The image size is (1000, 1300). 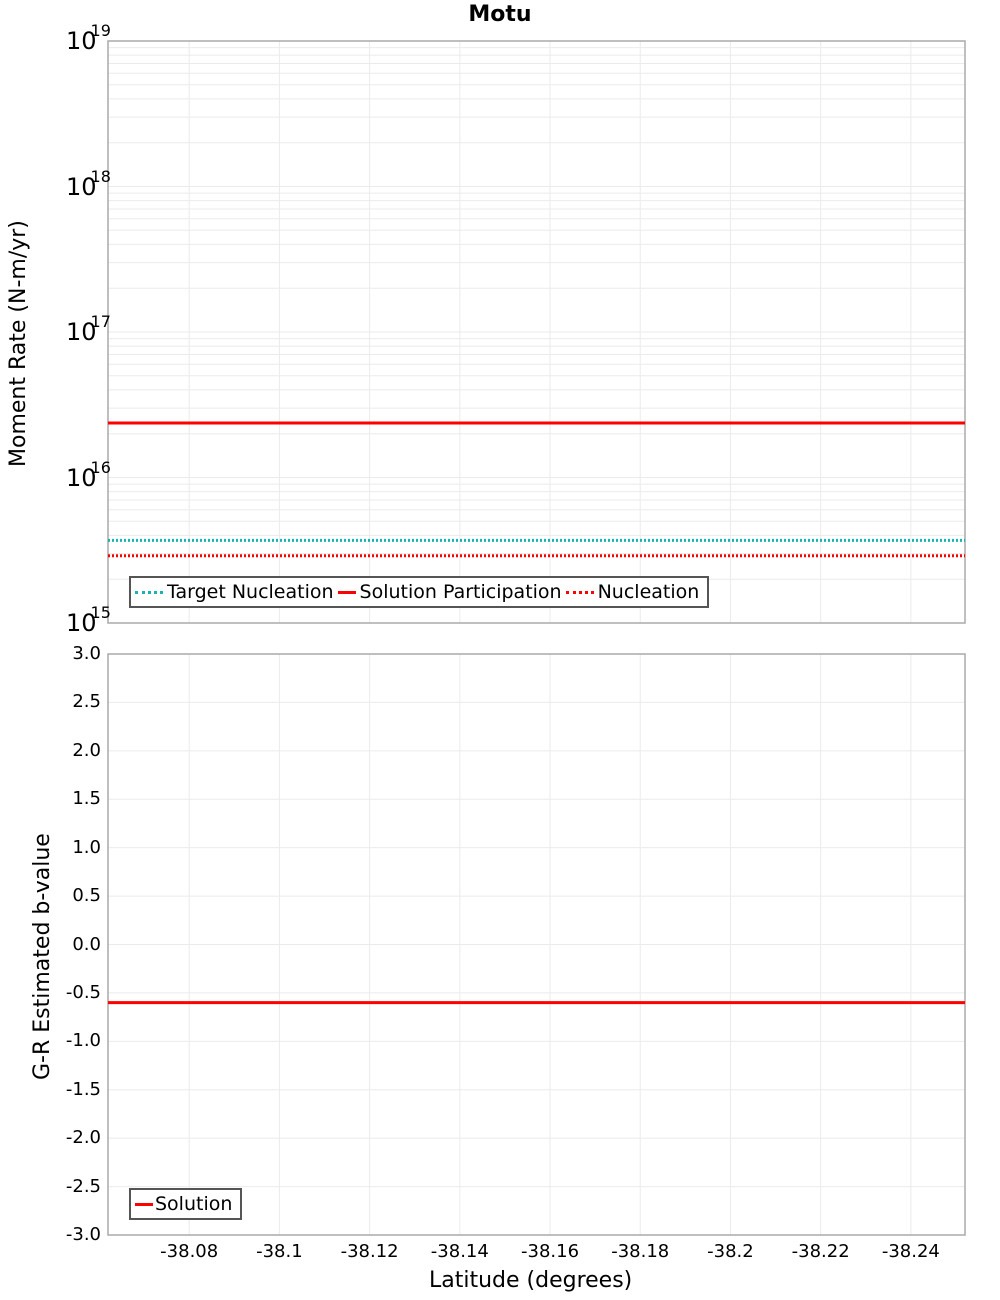 I want to click on y-tick-label: 1.5, so click(x=86, y=799).